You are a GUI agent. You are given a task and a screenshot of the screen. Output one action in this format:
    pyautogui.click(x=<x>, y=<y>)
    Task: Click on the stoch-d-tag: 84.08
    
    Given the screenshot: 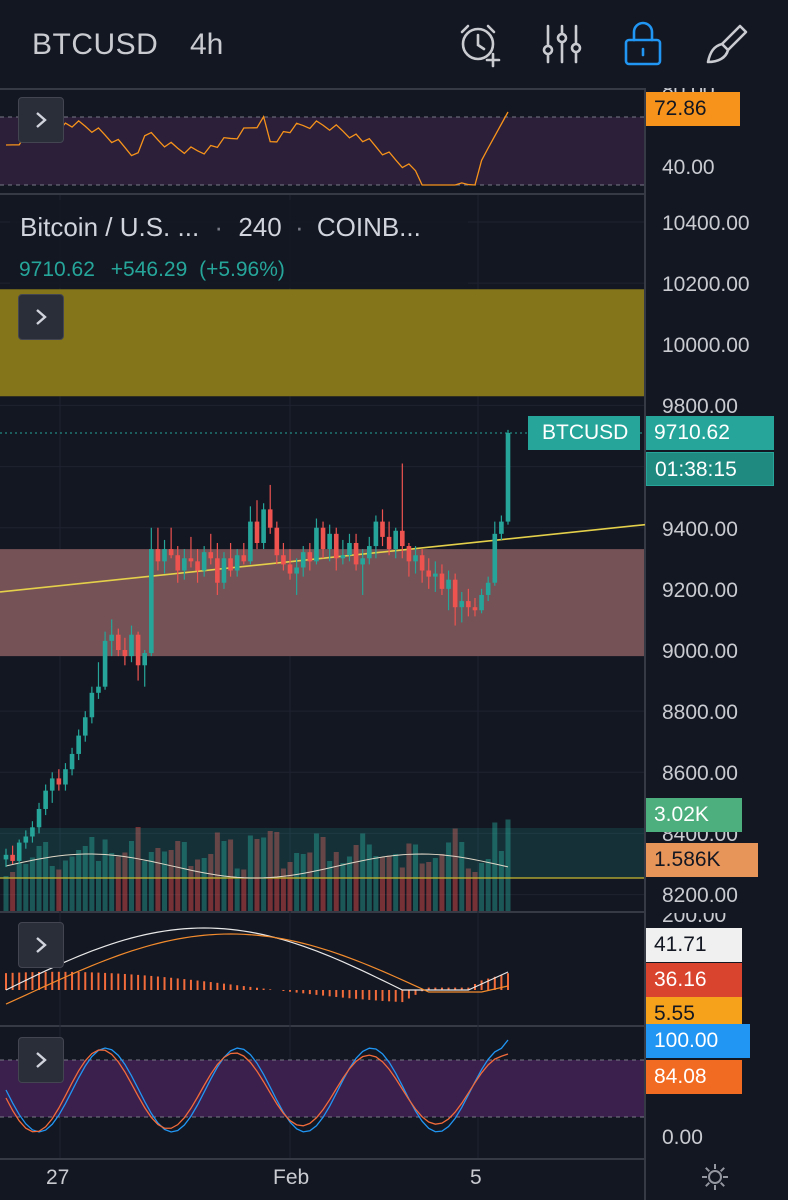 What is the action you would take?
    pyautogui.click(x=694, y=1077)
    